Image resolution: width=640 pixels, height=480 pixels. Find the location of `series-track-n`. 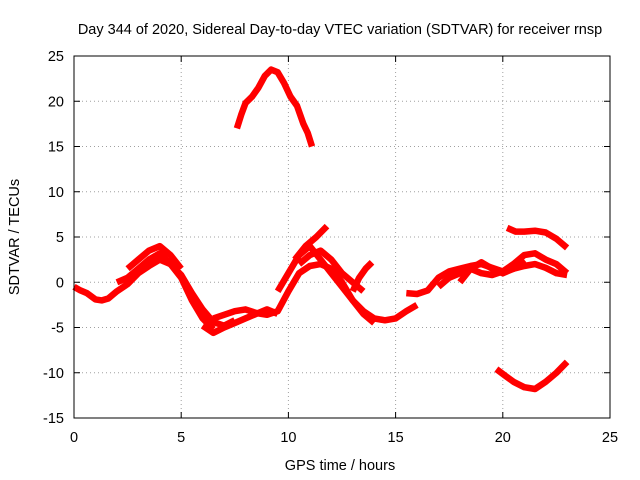

series-track-n is located at coordinates (537, 237).